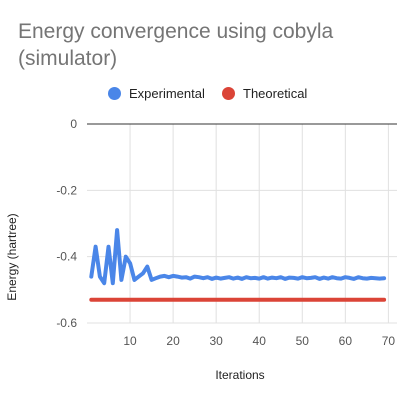 This screenshot has height=403, width=415. What do you see at coordinates (303, 341) in the screenshot?
I see `x-tick-label: 50` at bounding box center [303, 341].